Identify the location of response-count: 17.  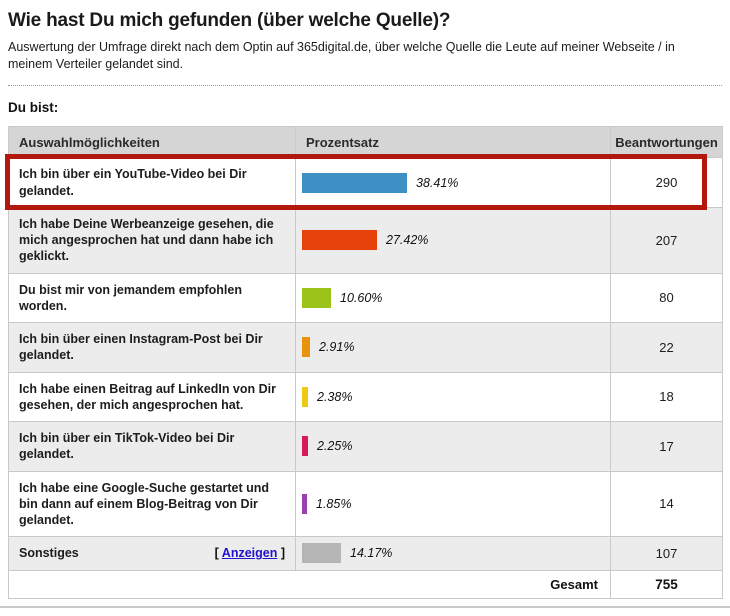
(666, 446).